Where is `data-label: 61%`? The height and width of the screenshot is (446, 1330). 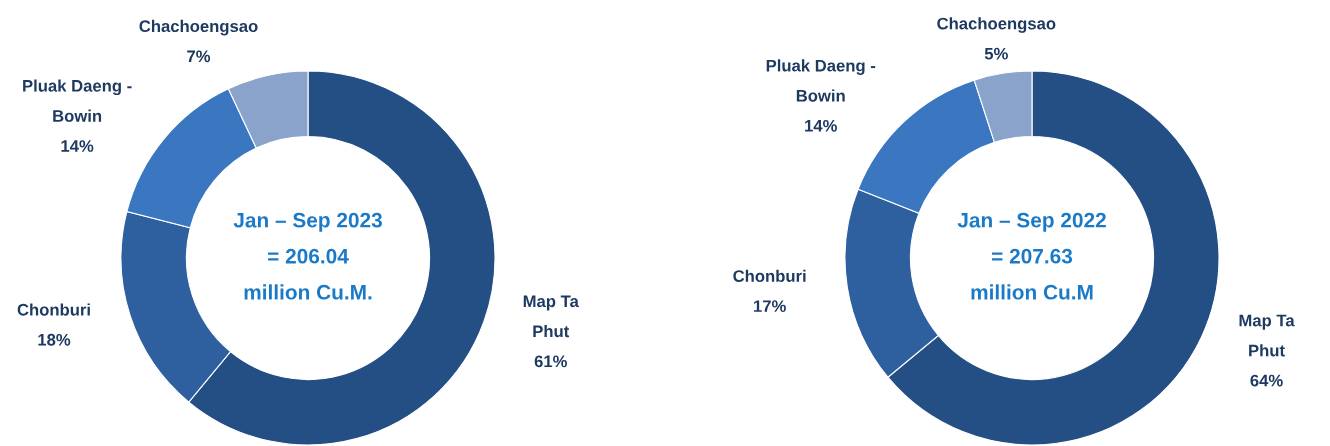
data-label: 61% is located at coordinates (550, 361).